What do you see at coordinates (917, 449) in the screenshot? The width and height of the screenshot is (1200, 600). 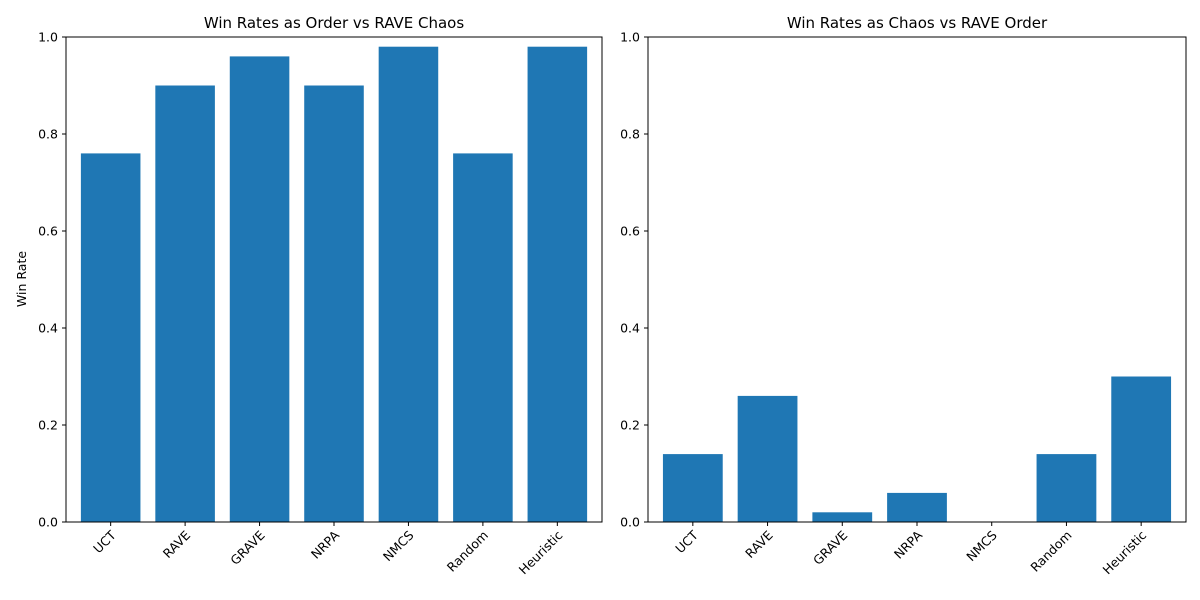 I see `bar-group` at bounding box center [917, 449].